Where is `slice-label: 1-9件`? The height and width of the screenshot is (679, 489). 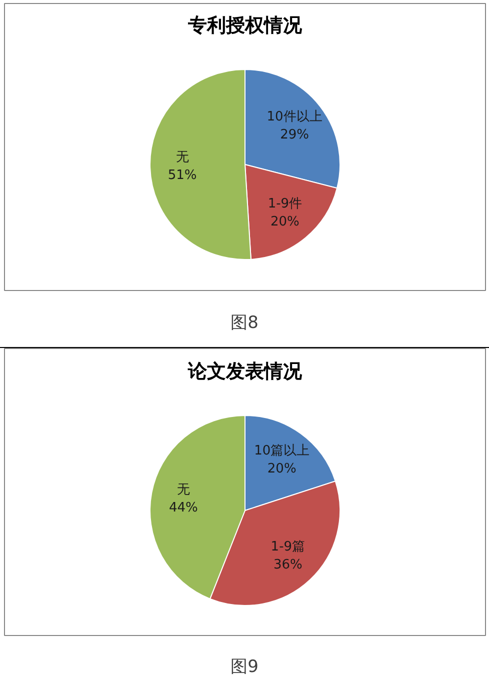
slice-label: 1-9件 is located at coordinates (285, 204).